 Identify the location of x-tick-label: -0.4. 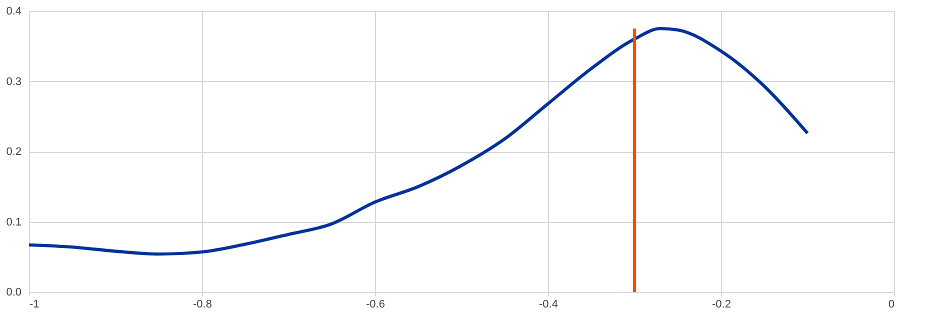
(548, 304).